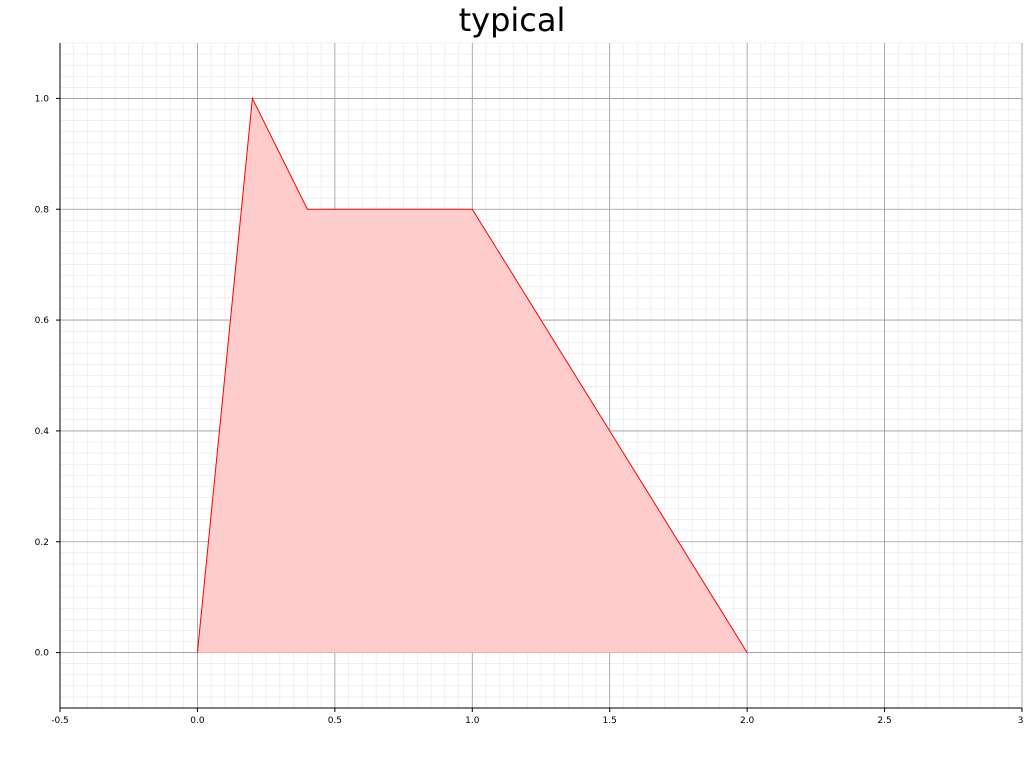  Describe the element at coordinates (42, 99) in the screenshot. I see `y-tick-label: 1.0` at that location.